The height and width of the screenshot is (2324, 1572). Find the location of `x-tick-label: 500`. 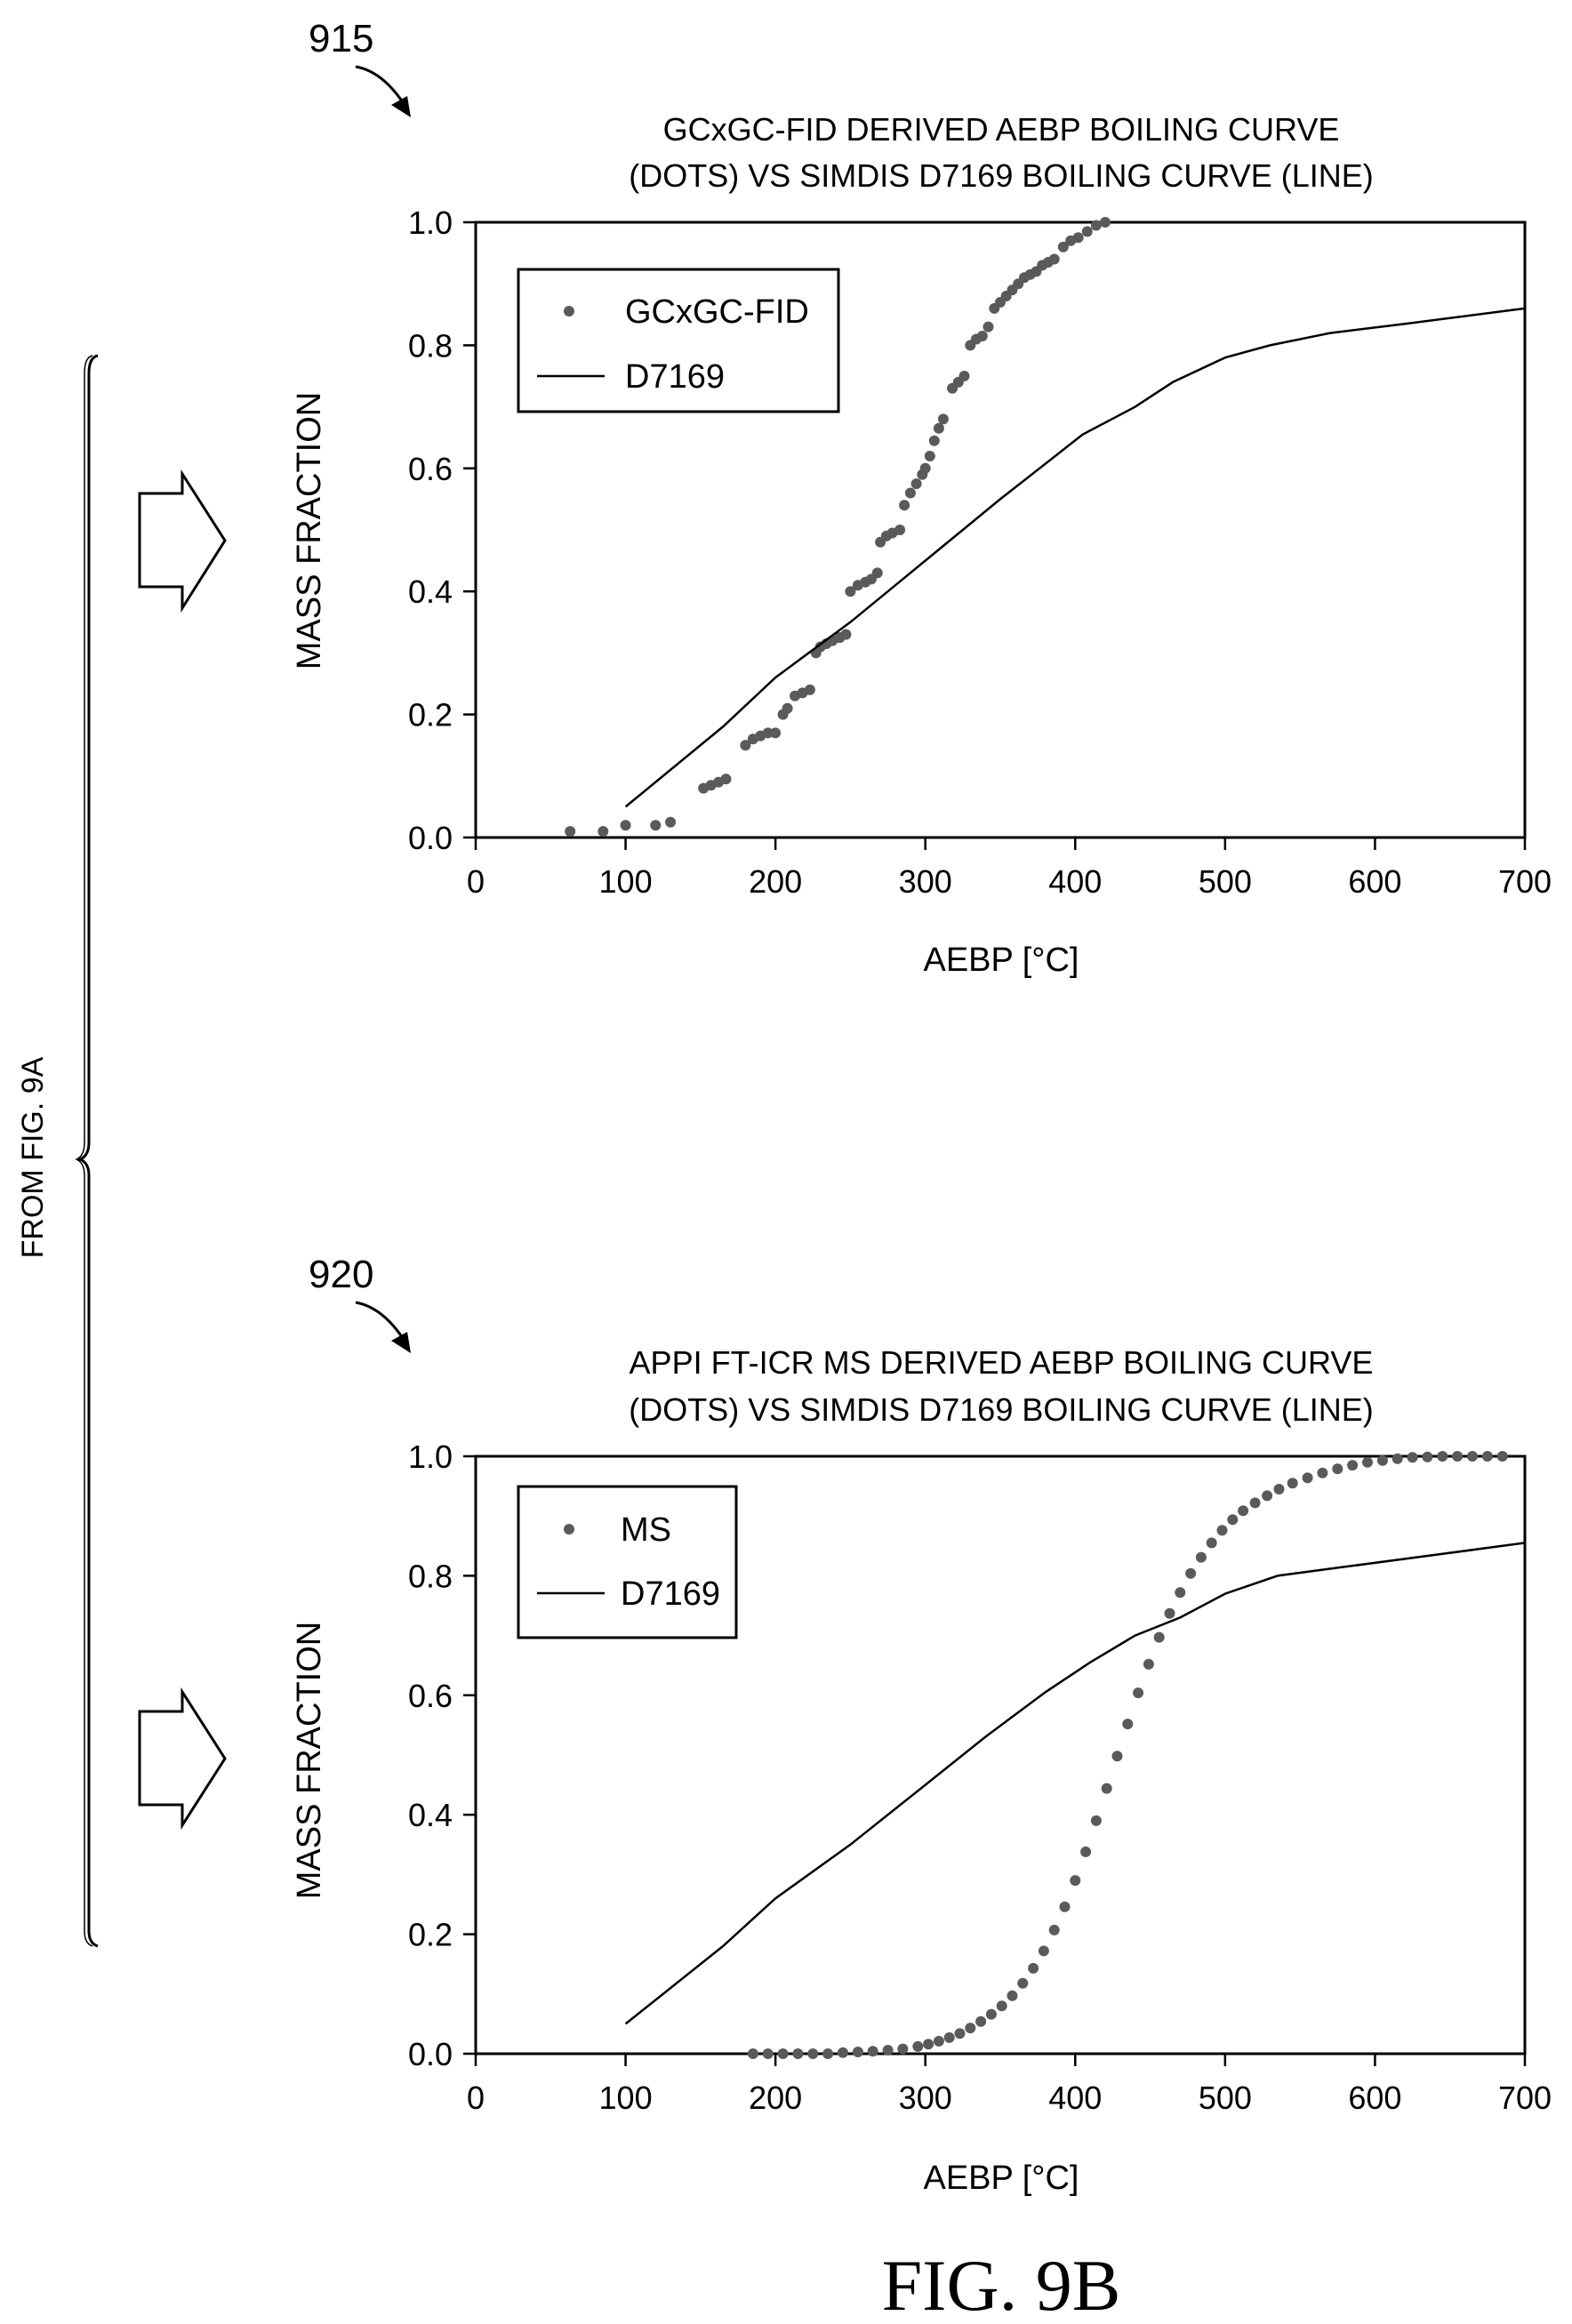

x-tick-label: 500 is located at coordinates (1225, 881).